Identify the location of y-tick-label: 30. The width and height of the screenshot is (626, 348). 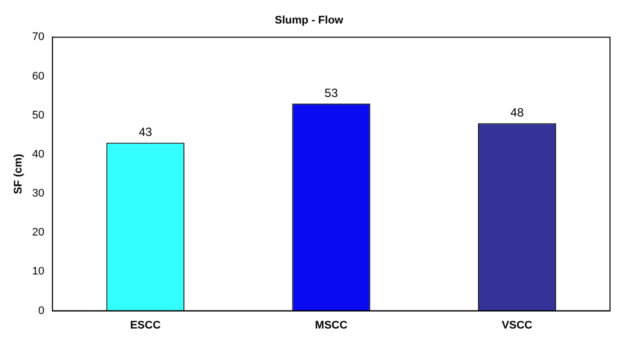
(38, 194).